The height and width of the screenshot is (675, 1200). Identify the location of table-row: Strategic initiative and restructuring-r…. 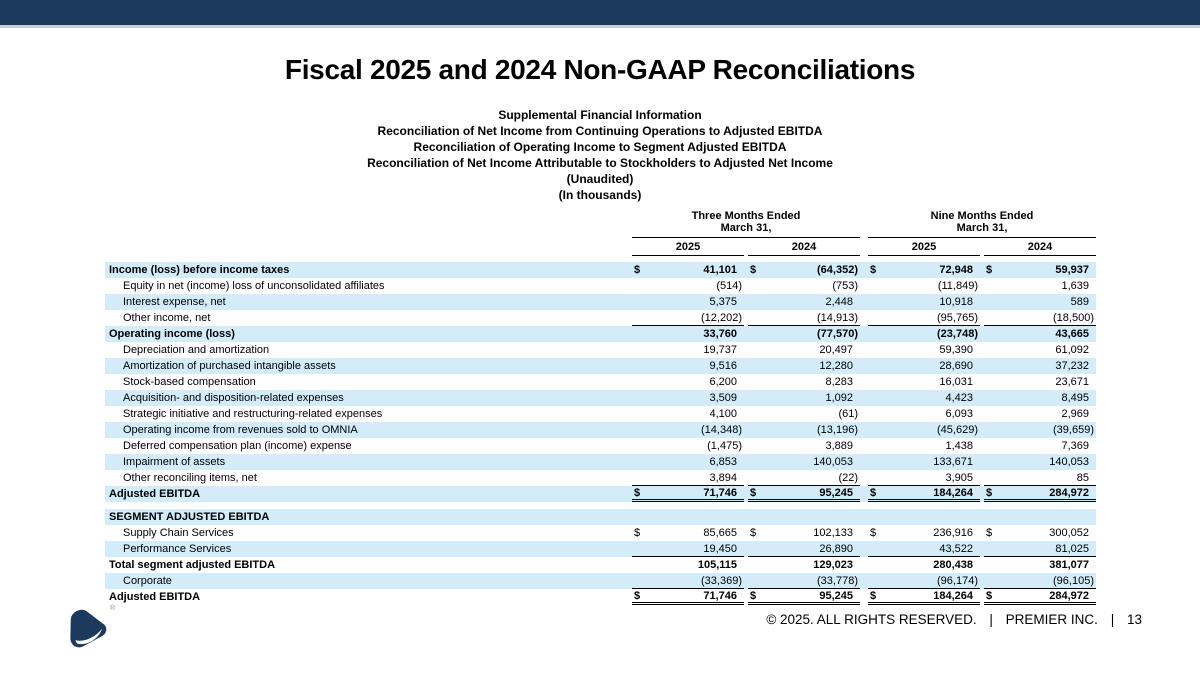
(600, 414).